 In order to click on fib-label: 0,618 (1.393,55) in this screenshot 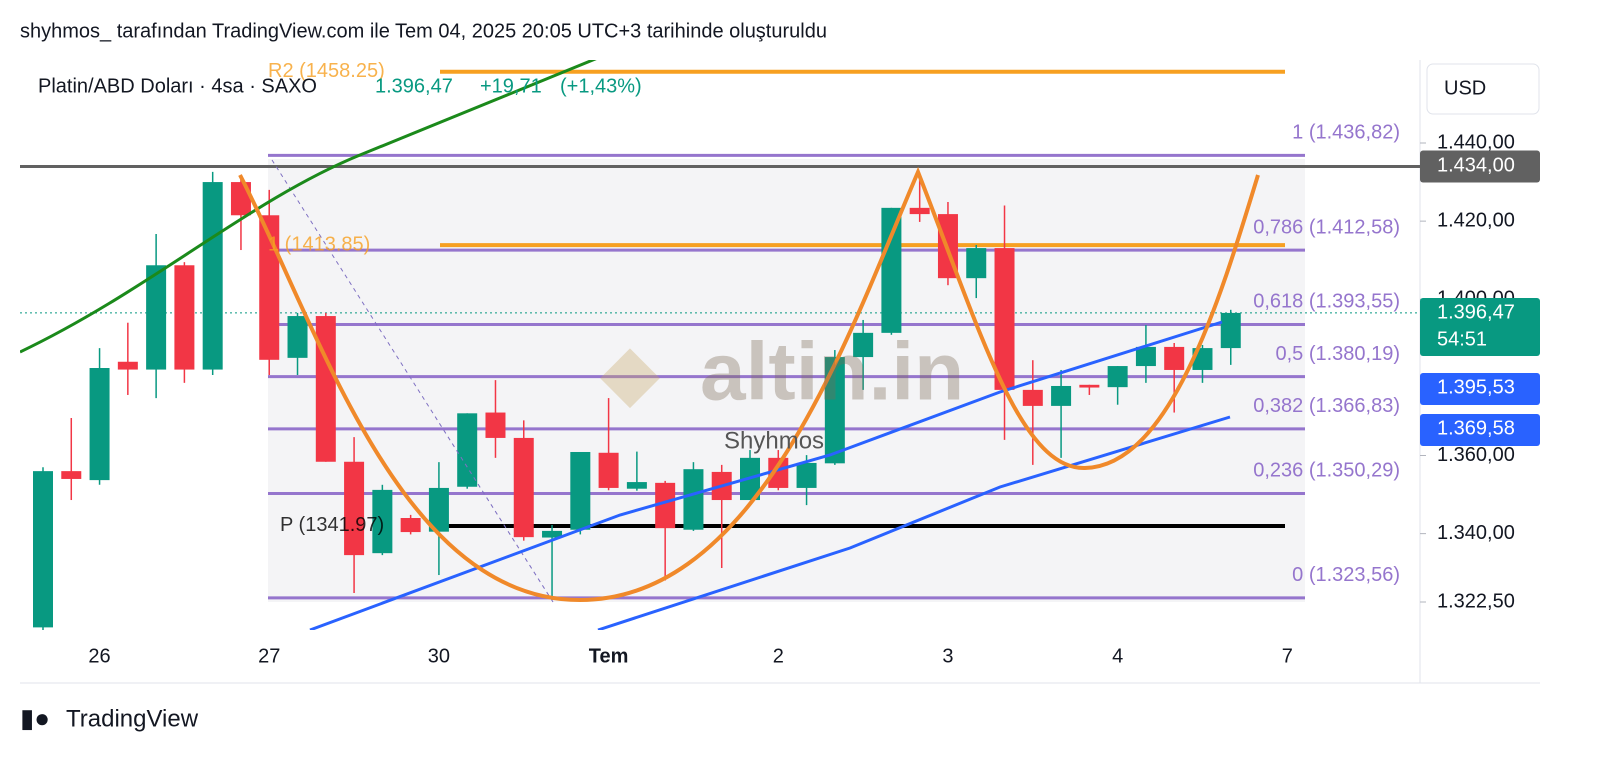, I will do `click(1326, 302)`.